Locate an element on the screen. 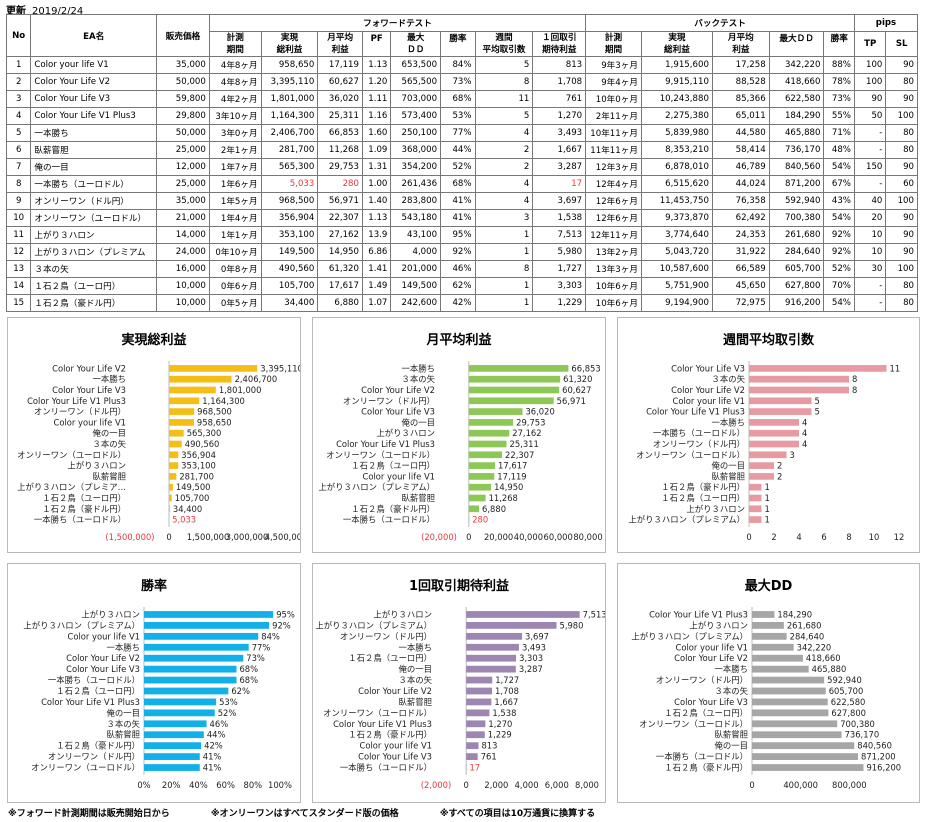 Image resolution: width=928 pixels, height=822 pixels. table-cell: 臥薪嘗胆 is located at coordinates (94, 150).